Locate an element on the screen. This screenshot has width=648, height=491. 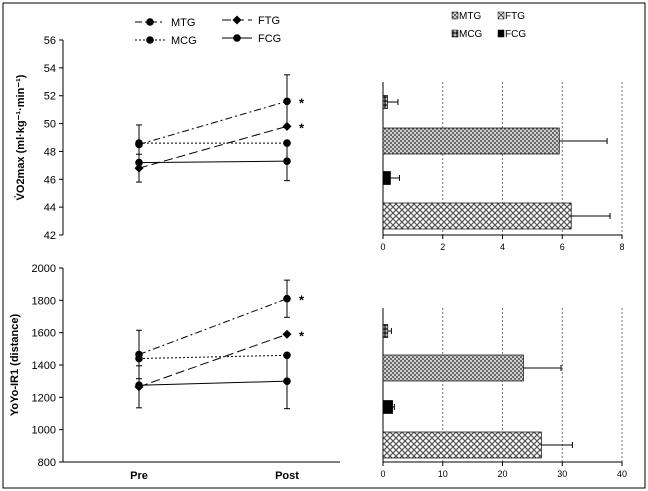
x-tick-label: 8 is located at coordinates (621, 247).